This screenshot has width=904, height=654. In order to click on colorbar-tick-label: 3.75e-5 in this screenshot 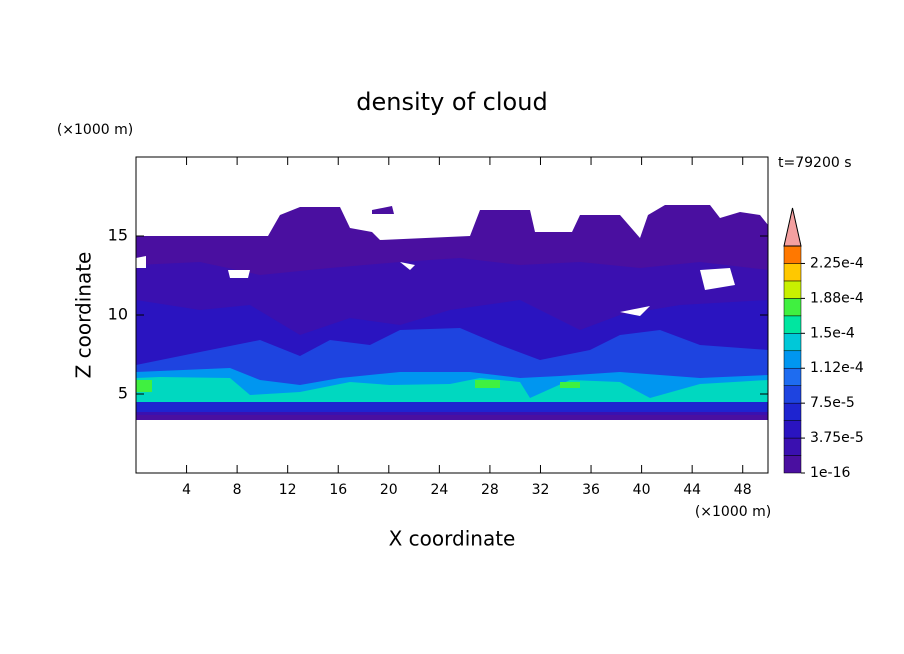, I will do `click(837, 438)`.